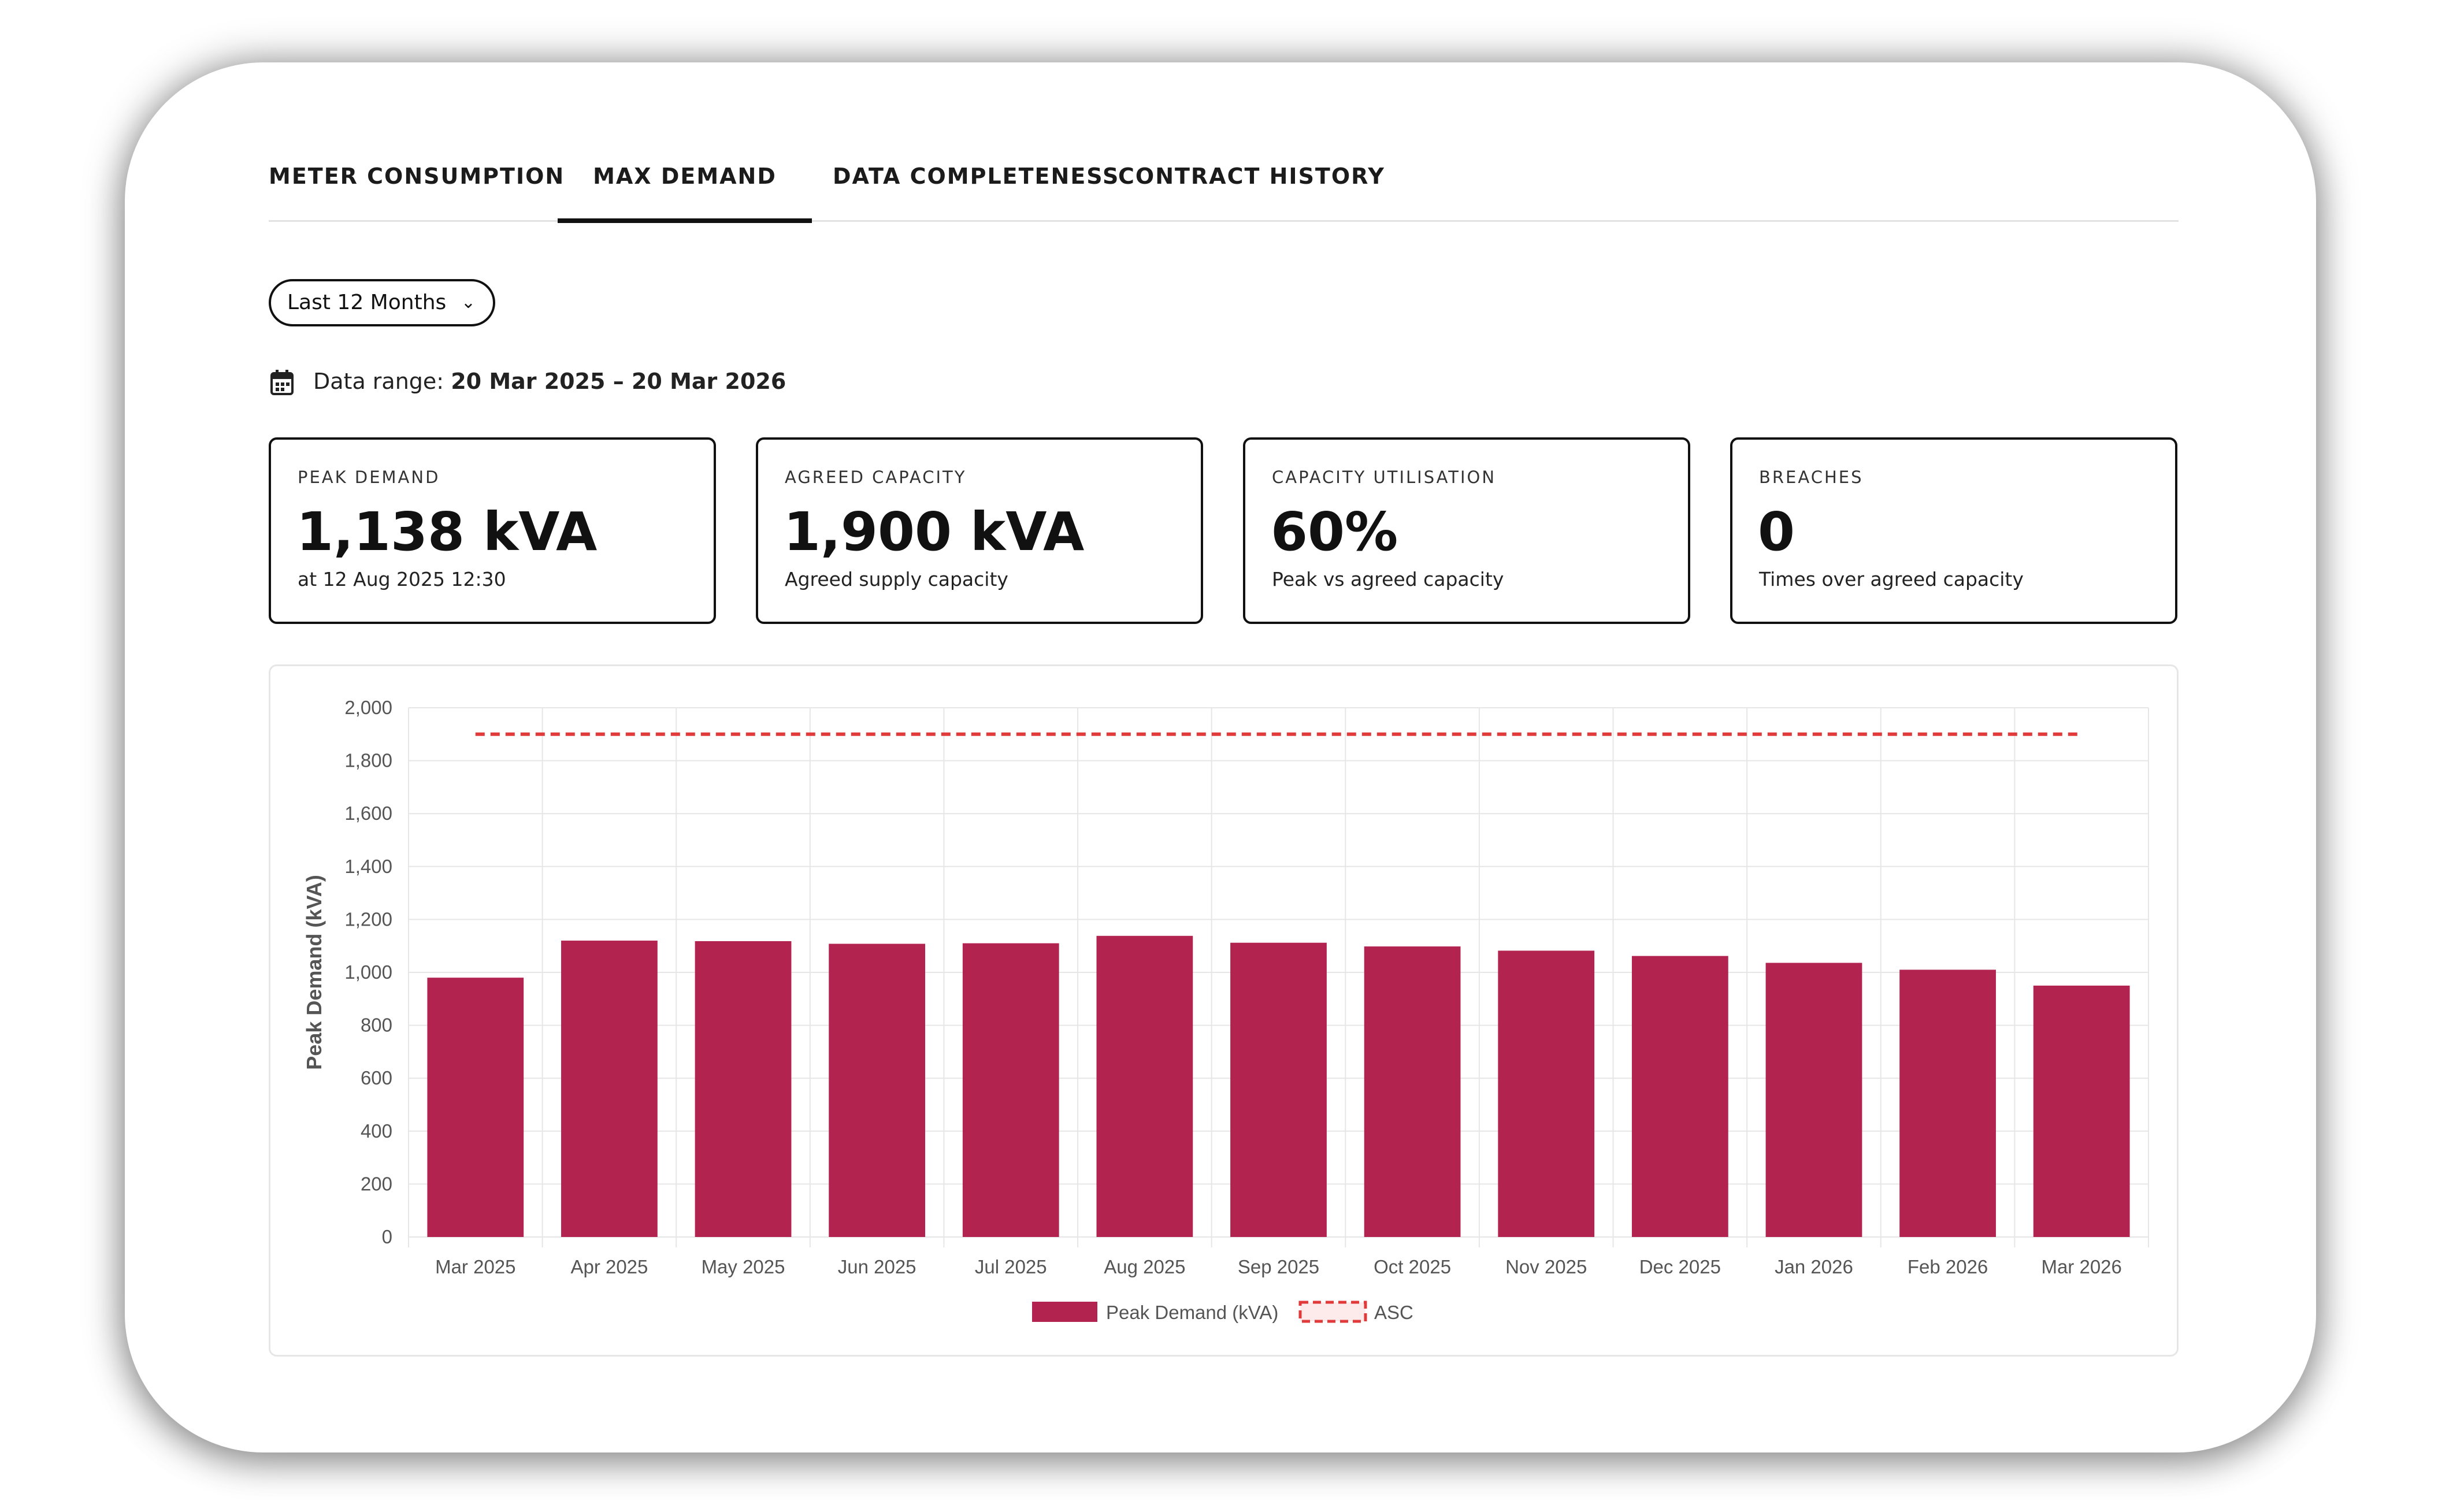 The image size is (2438, 1512). I want to click on kpi-value: 60%, so click(1334, 532).